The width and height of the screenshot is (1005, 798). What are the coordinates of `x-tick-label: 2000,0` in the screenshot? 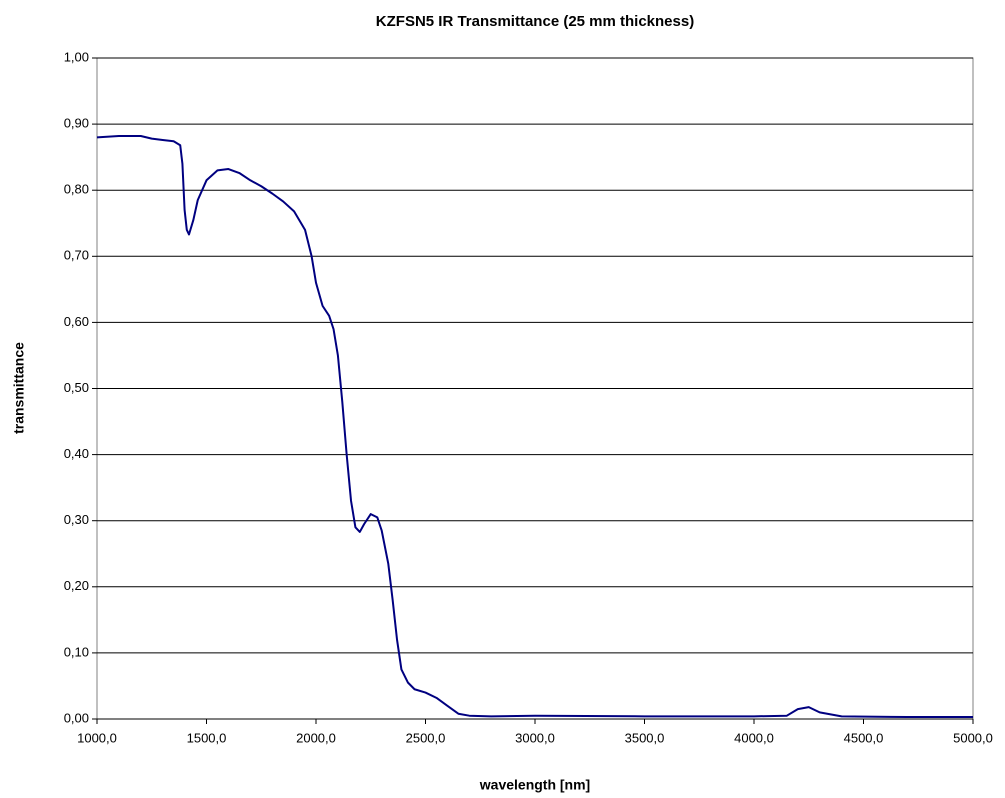 It's located at (316, 737).